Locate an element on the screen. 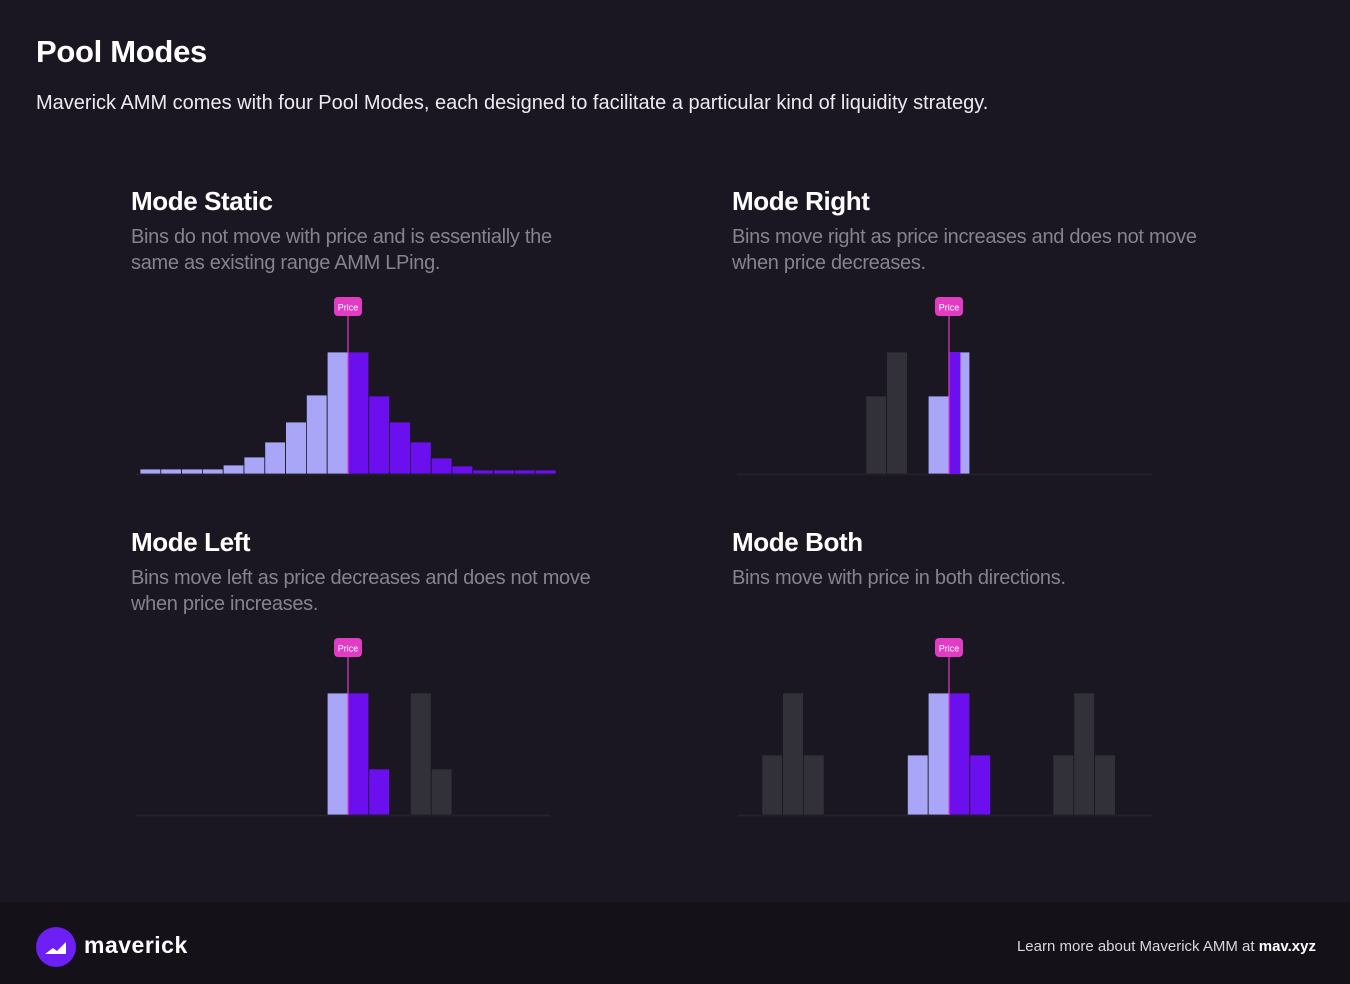  mode-title: Mode Static is located at coordinates (202, 201).